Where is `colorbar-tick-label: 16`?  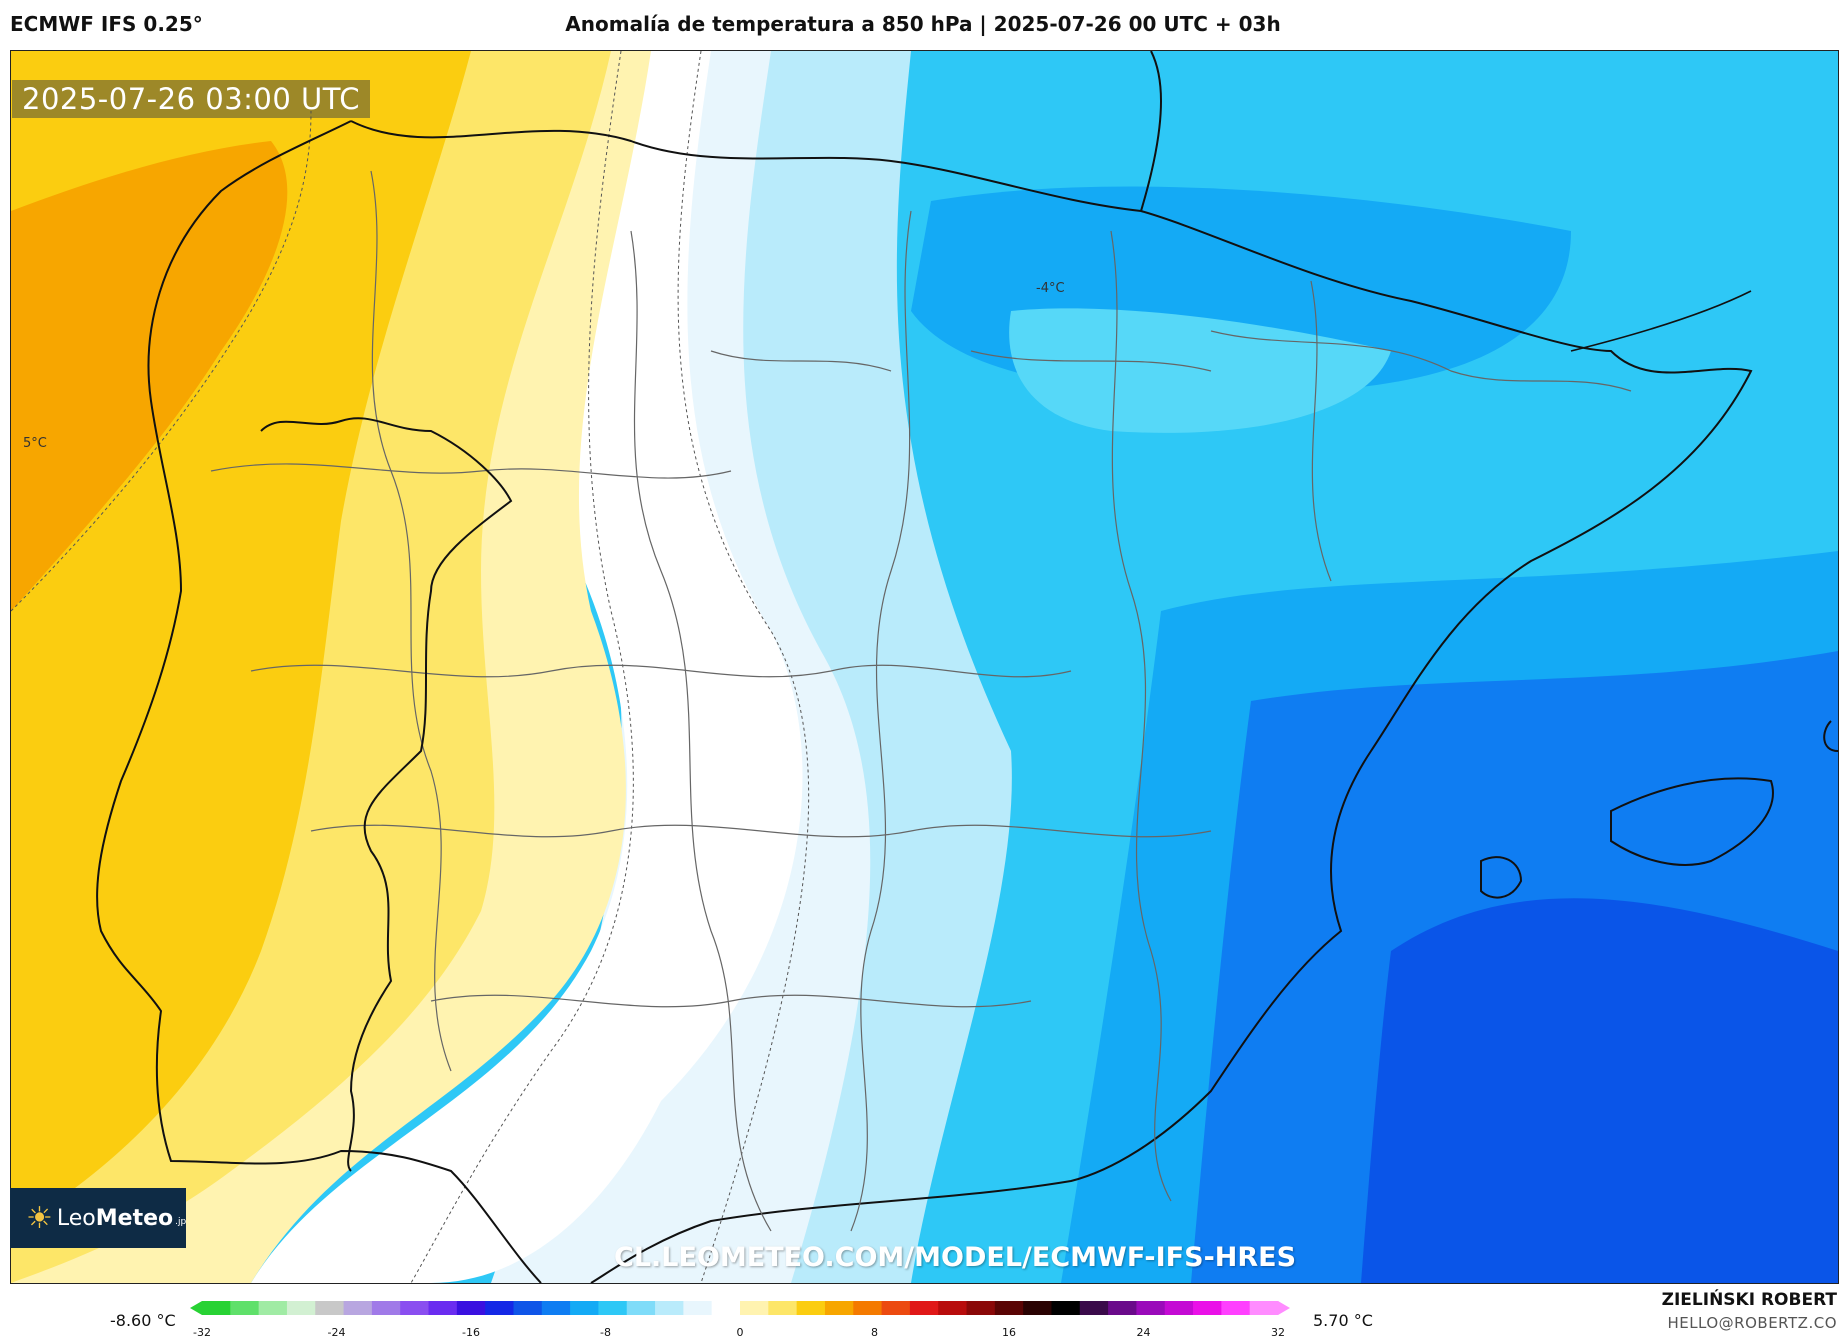 colorbar-tick-label: 16 is located at coordinates (1009, 1332).